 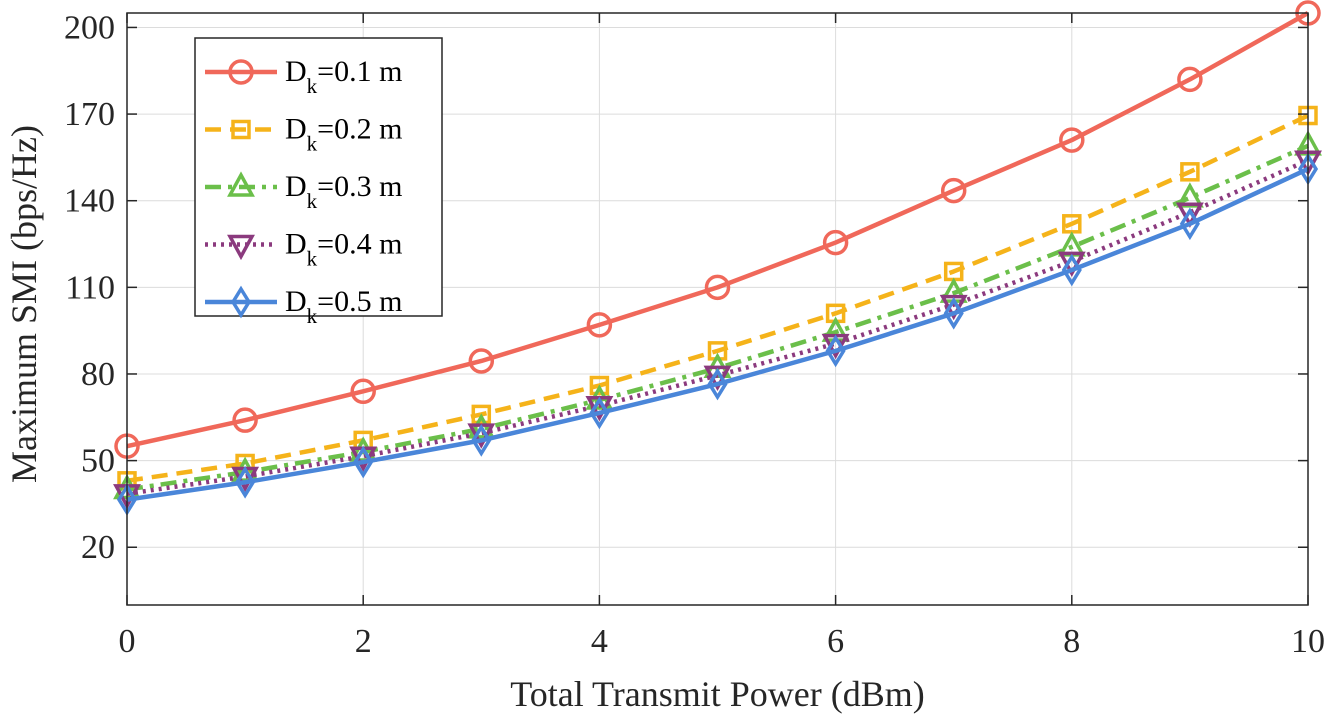 What do you see at coordinates (359, 301) in the screenshot?
I see `legend-label-rest: =0.5 m` at bounding box center [359, 301].